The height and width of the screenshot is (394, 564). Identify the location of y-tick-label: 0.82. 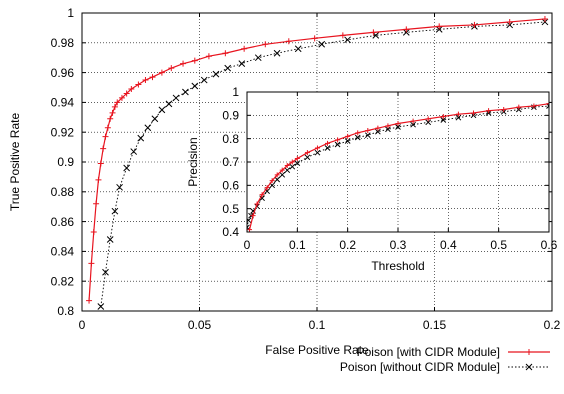
(63, 281).